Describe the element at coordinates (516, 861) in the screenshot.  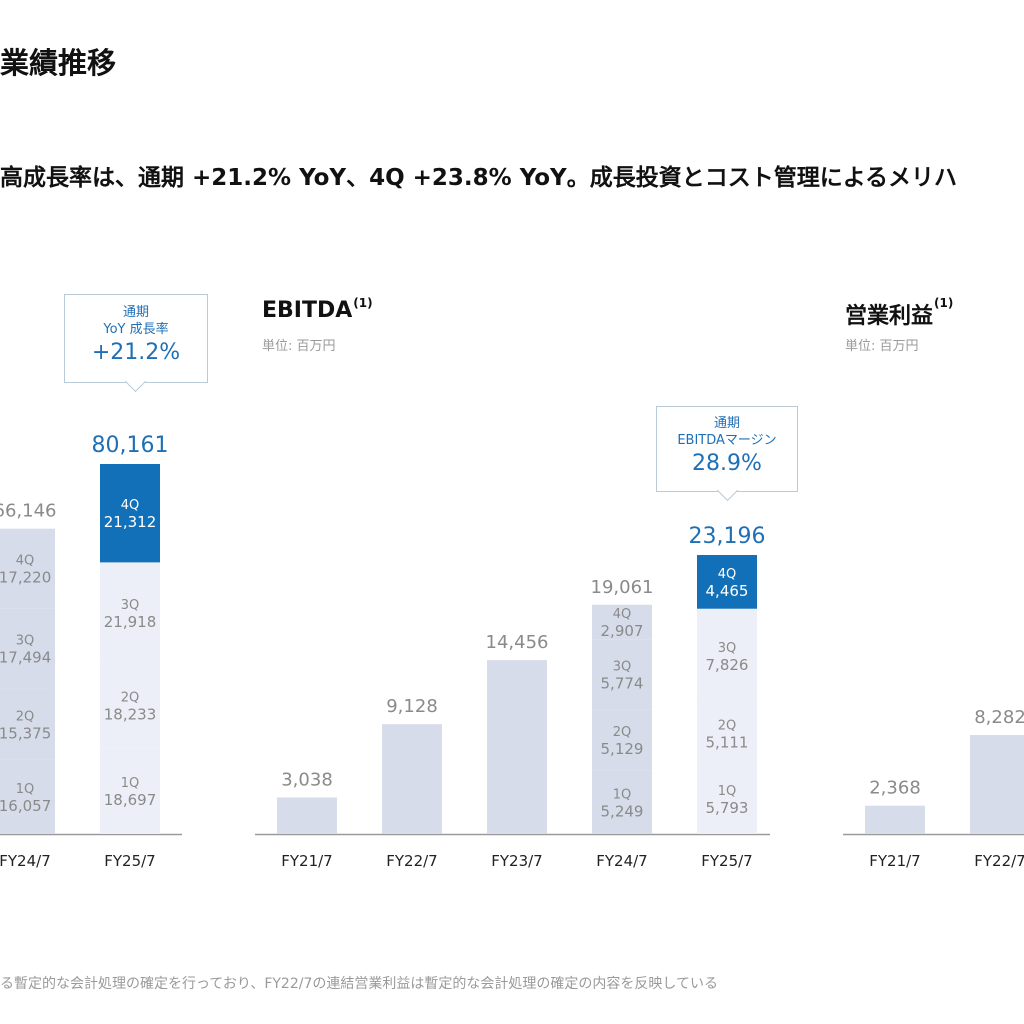
I see `x-tick-label: FY23/7` at that location.